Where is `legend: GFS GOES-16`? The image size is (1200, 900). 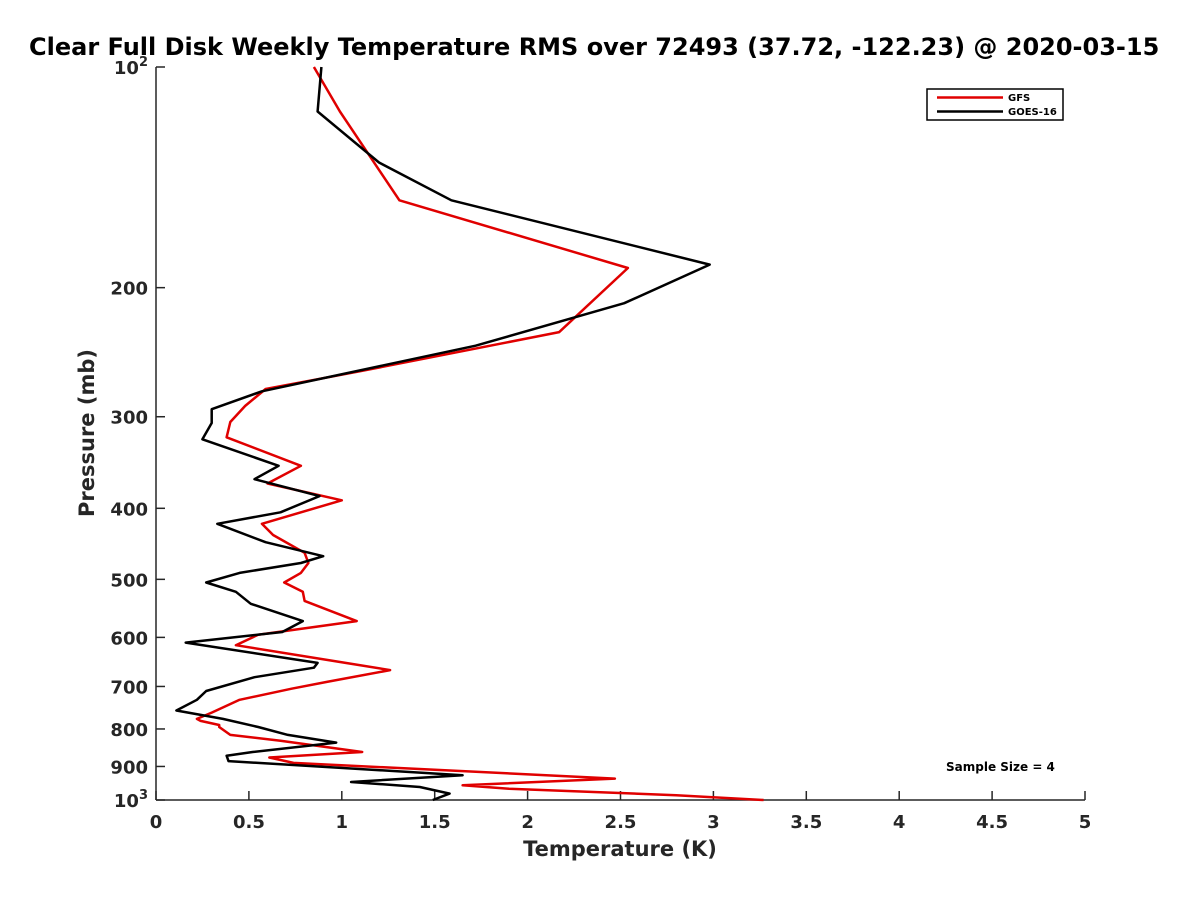
legend: GFS GOES-16 is located at coordinates (995, 104).